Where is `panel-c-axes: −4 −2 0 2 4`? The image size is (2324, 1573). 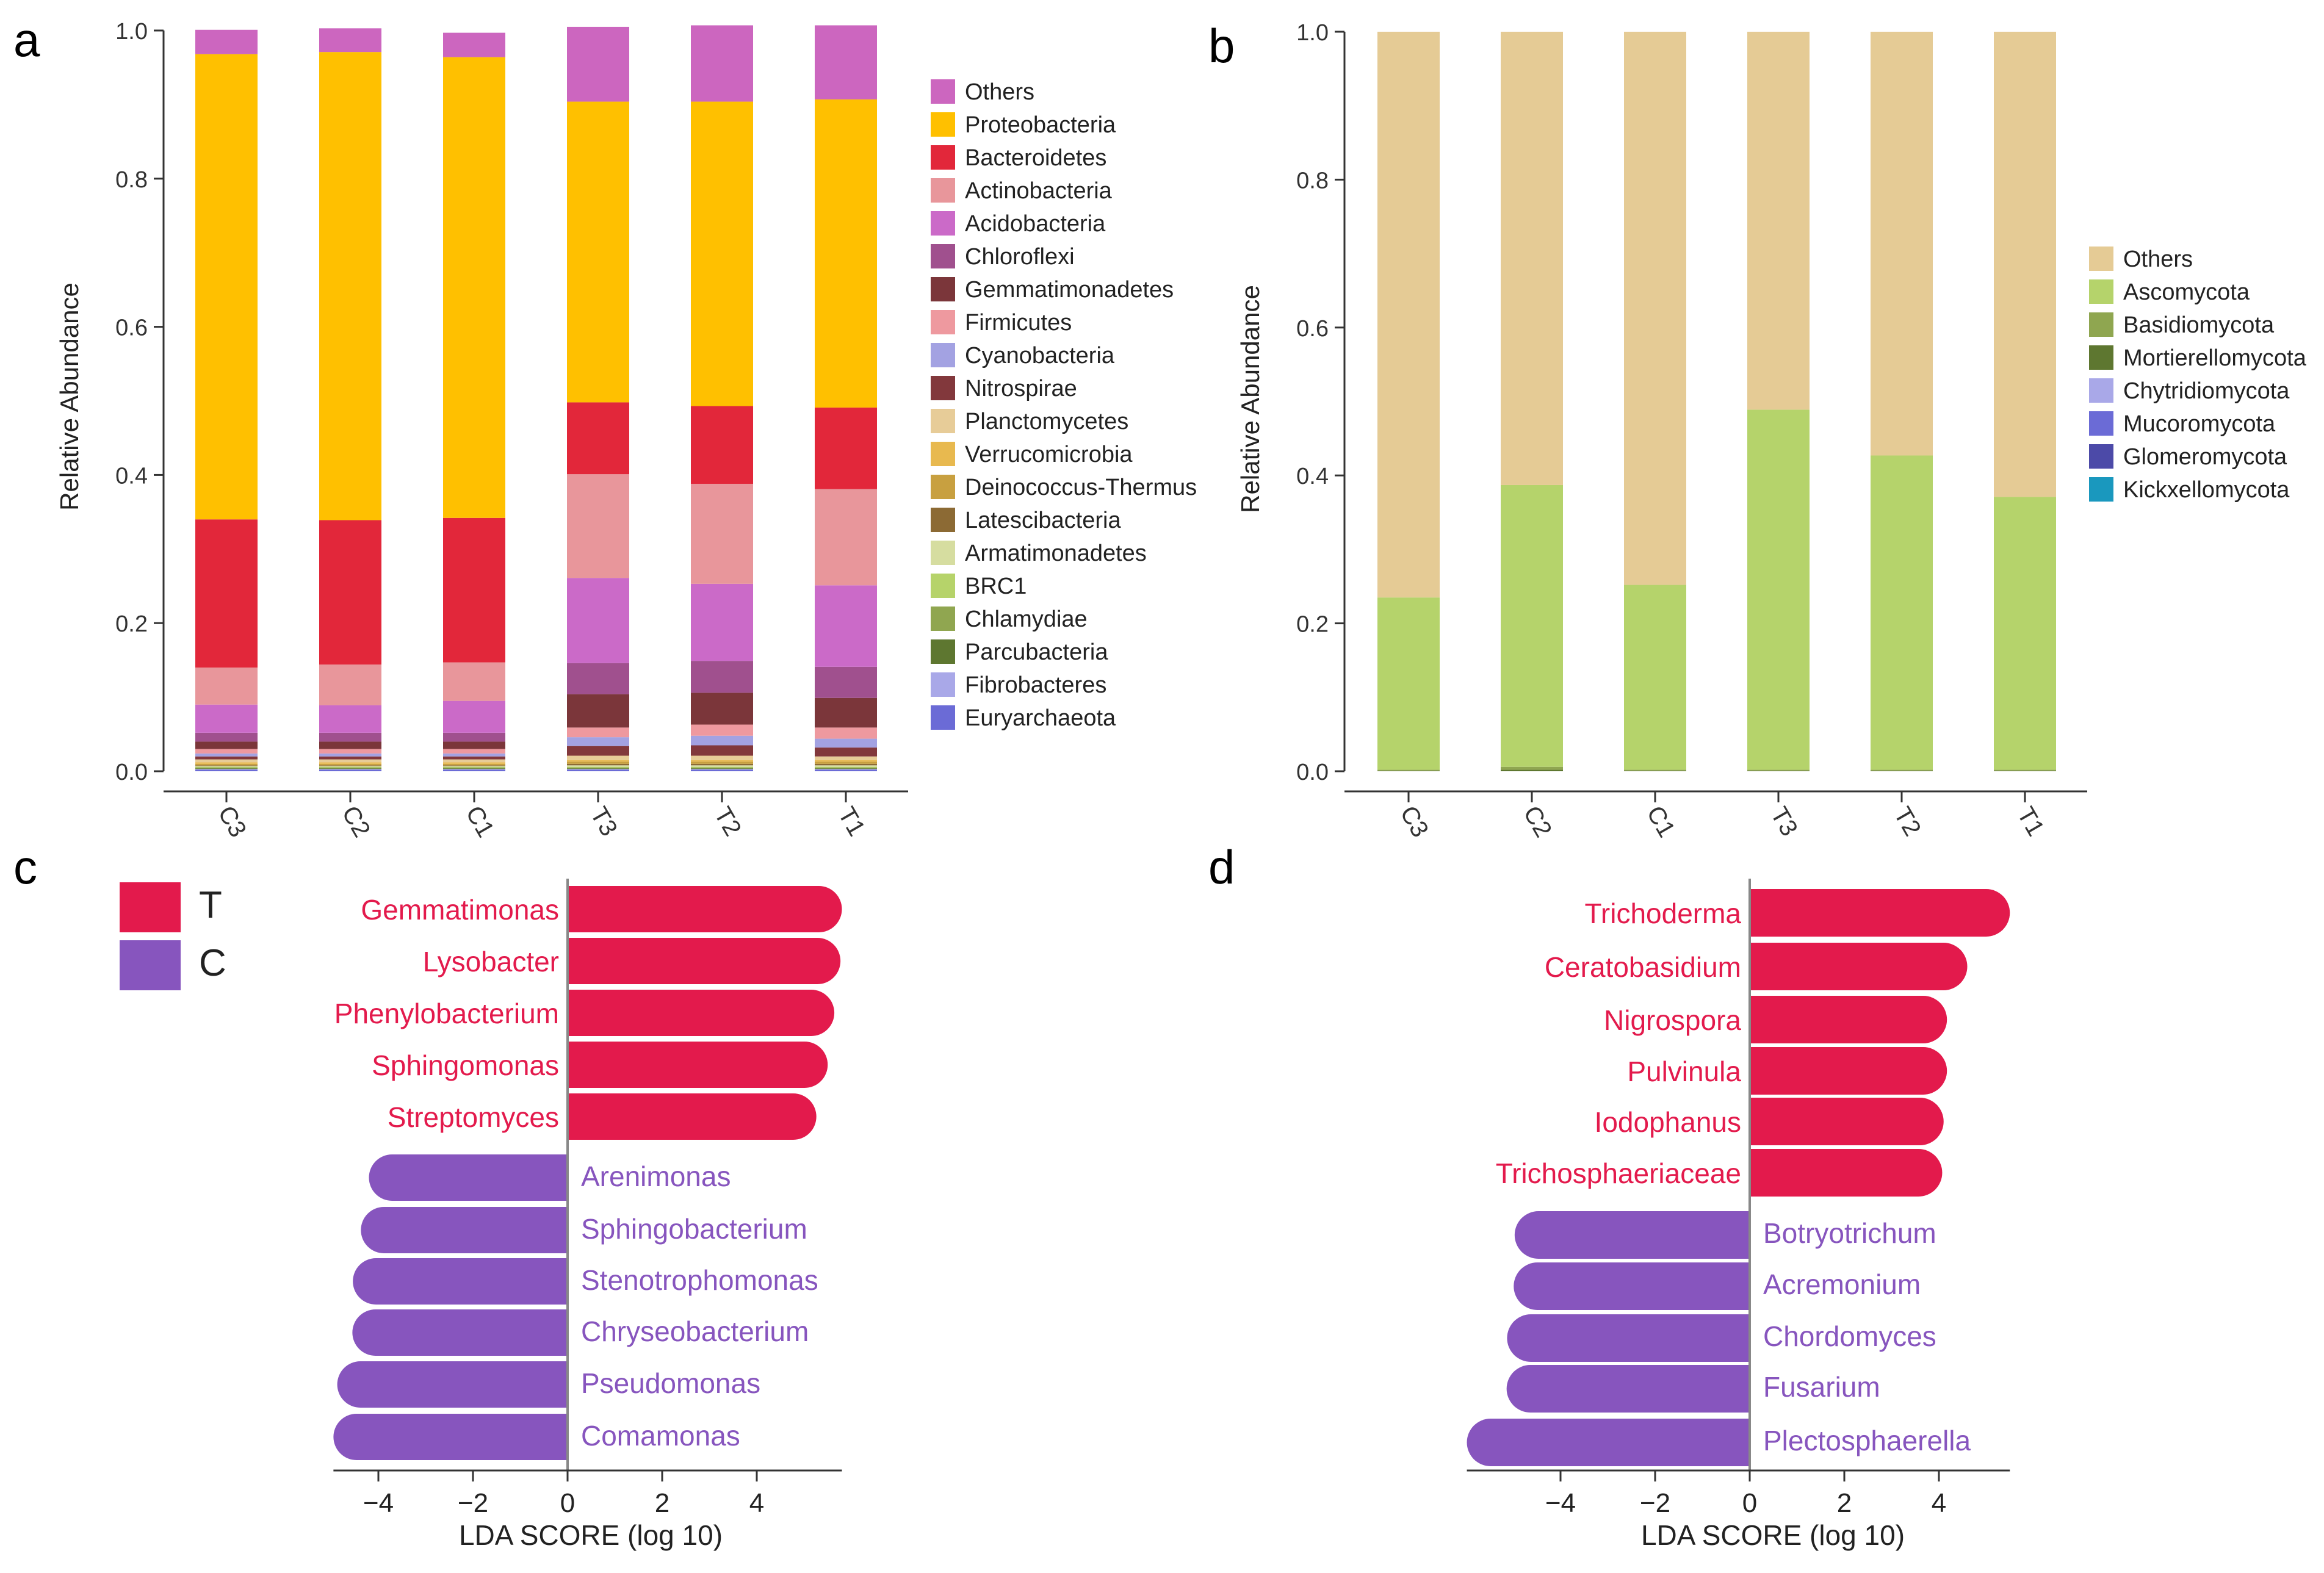 panel-c-axes: −4 −2 0 2 4 is located at coordinates (587, 1198).